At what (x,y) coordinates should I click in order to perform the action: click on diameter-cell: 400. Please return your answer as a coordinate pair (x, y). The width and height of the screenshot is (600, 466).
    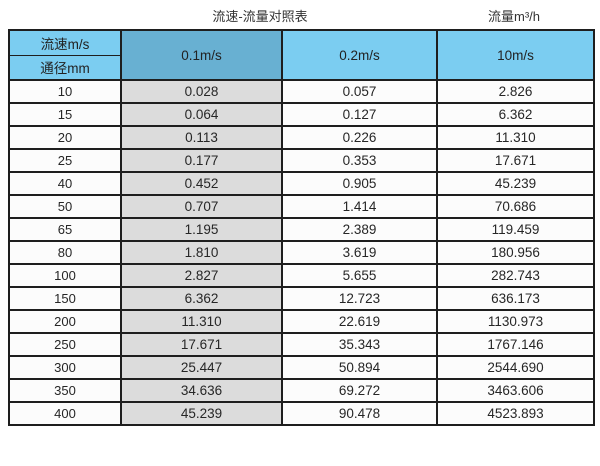
    Looking at the image, I should click on (65, 413).